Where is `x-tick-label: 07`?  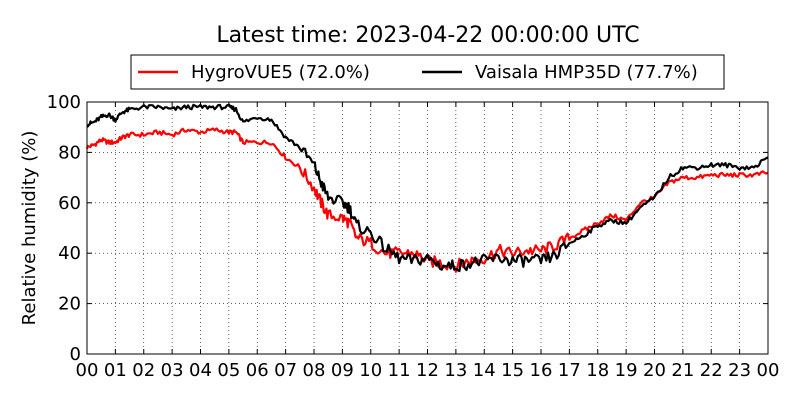
x-tick-label: 07 is located at coordinates (285, 370).